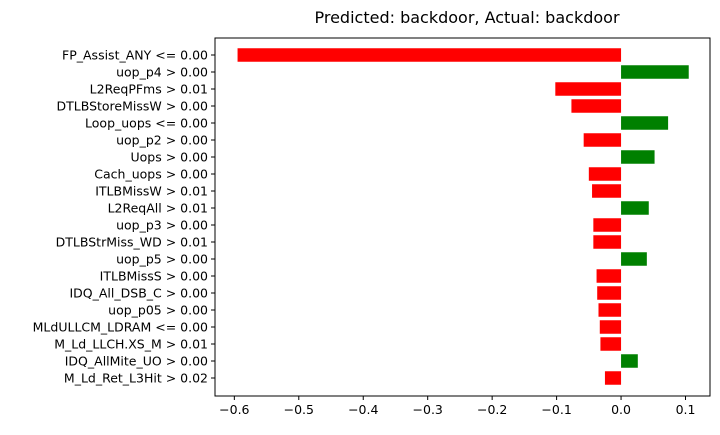  I want to click on y-tick-label: L2ReqAll > 0.01, so click(158, 208).